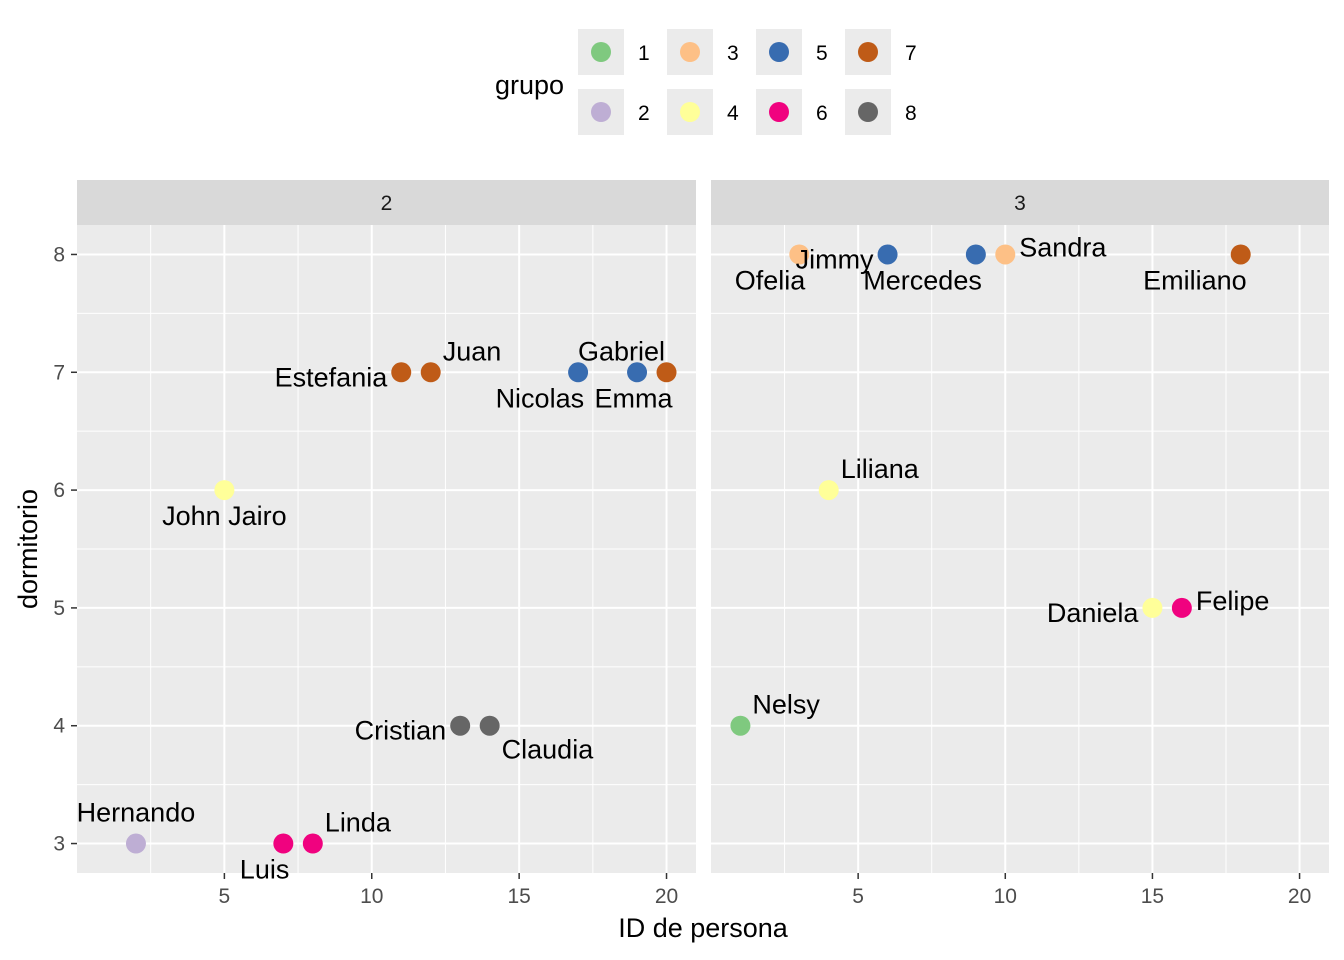 Image resolution: width=1344 pixels, height=960 pixels. I want to click on data-point-john-jairo, so click(224, 490).